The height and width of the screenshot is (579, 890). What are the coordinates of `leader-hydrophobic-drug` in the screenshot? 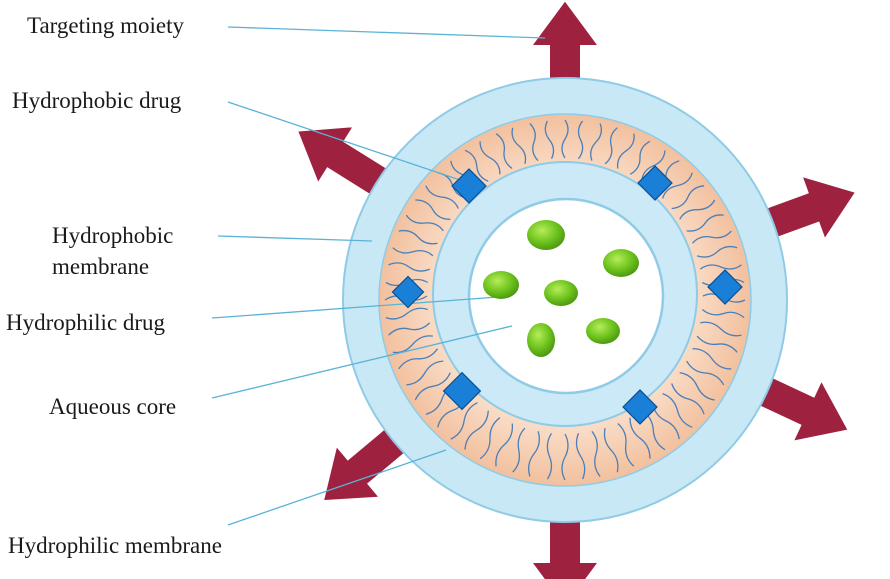 It's located at (344, 141).